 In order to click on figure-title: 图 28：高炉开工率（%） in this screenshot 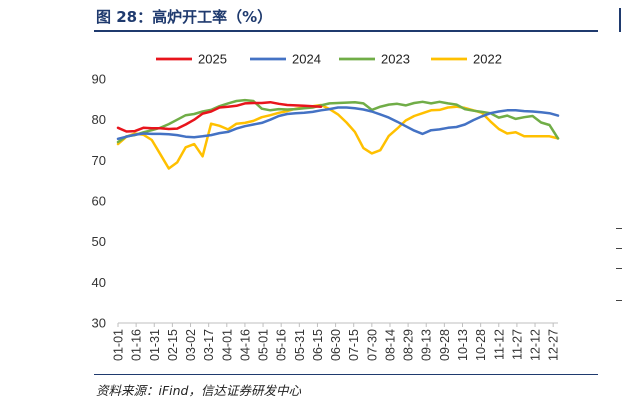, I will do `click(184, 17)`.